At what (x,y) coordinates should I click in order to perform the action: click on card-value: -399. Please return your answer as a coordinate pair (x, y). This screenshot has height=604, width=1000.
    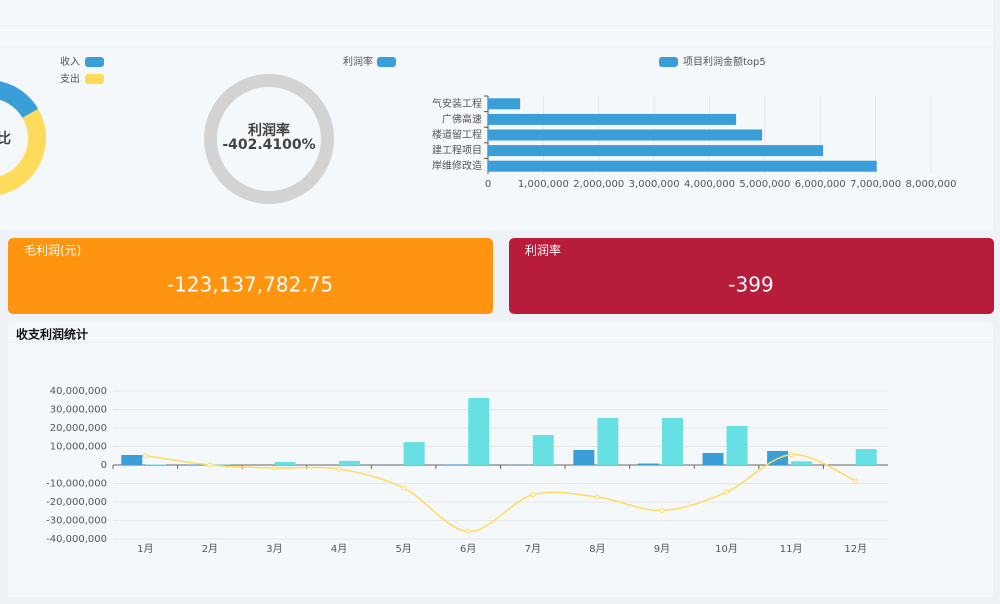
    Looking at the image, I should click on (750, 285).